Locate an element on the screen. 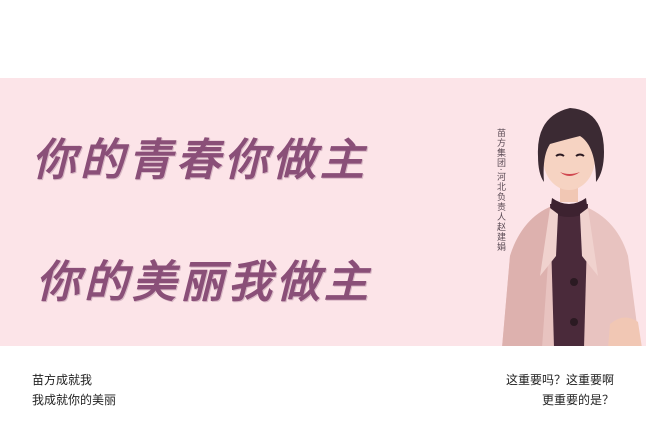 The width and height of the screenshot is (646, 440). portrait-photo is located at coordinates (569, 216).